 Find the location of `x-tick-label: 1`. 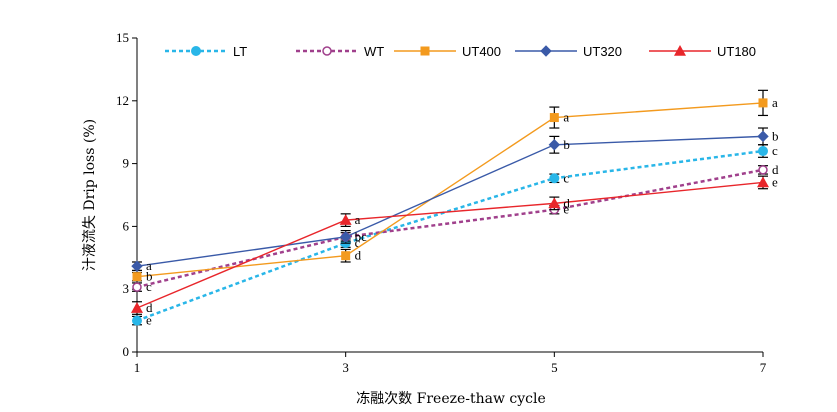

x-tick-label: 1 is located at coordinates (137, 367).